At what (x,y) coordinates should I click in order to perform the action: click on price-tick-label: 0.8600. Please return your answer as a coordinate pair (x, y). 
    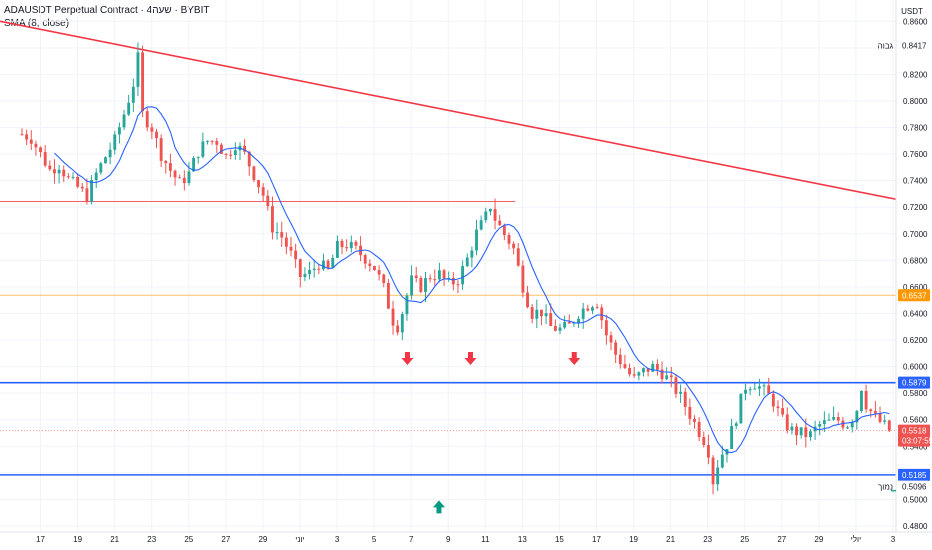
    Looking at the image, I should click on (915, 21).